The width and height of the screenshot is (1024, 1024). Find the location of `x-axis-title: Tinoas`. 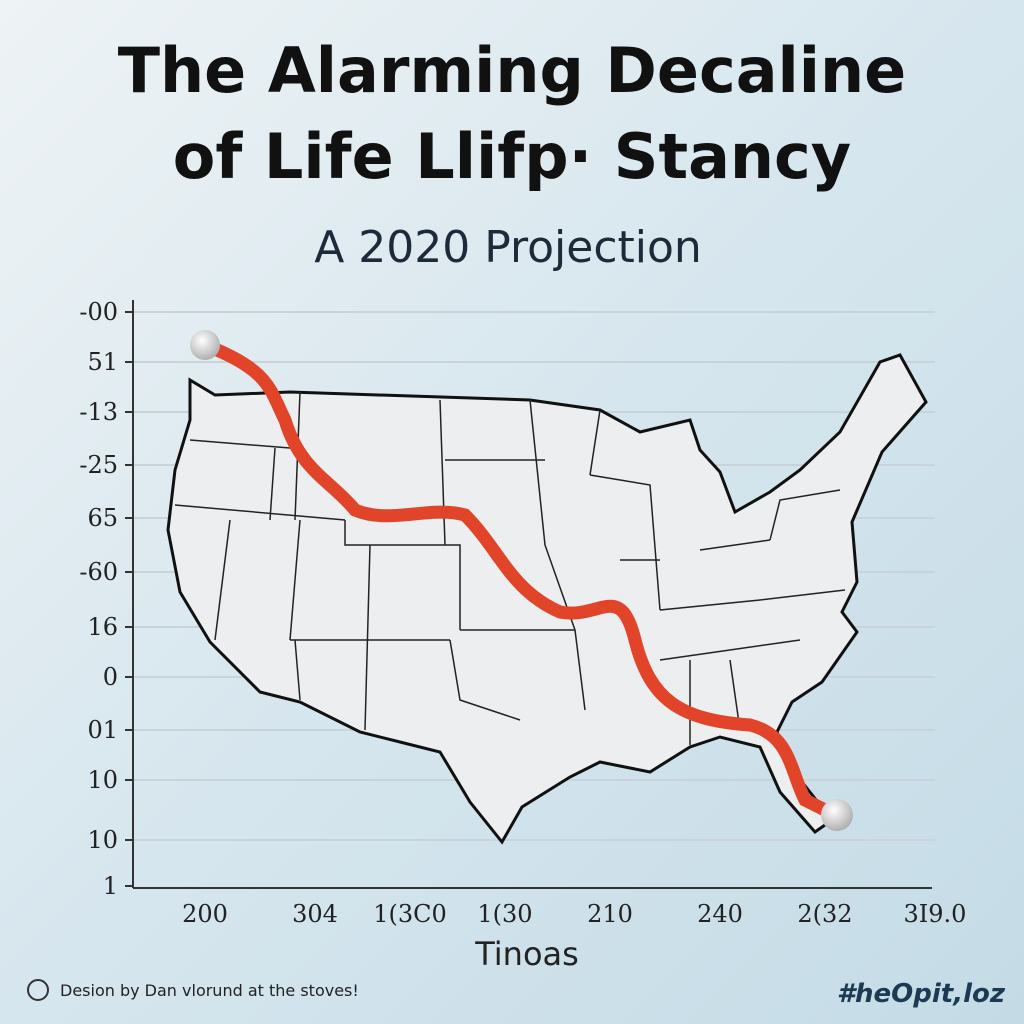

x-axis-title: Tinoas is located at coordinates (526, 954).